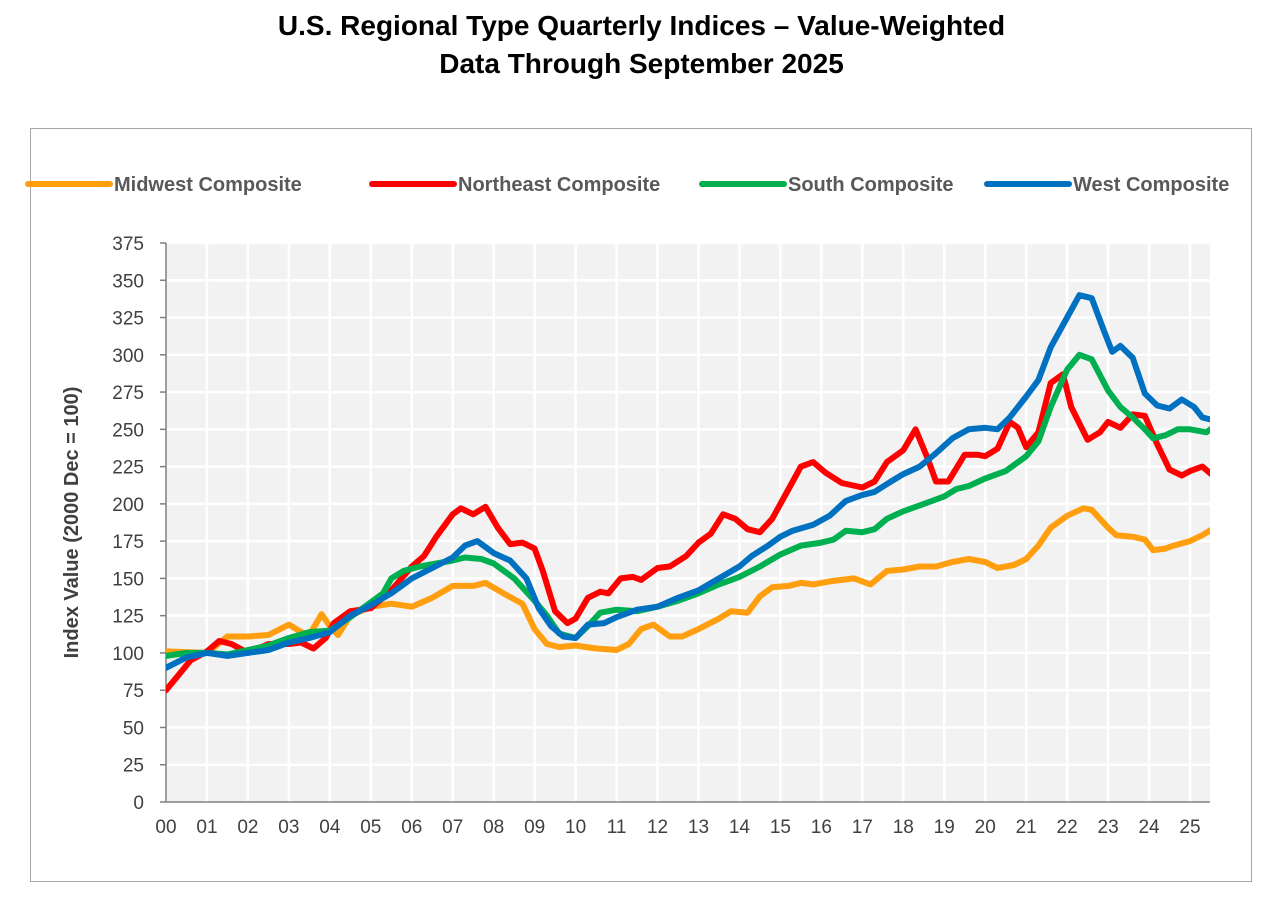 The image size is (1283, 905). I want to click on x-tick-label: 08, so click(493, 827).